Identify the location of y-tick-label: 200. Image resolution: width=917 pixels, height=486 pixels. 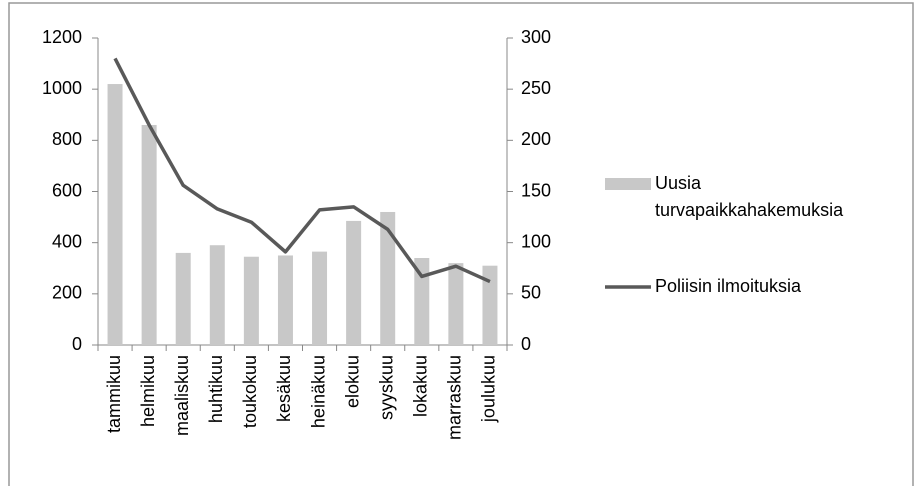
(67, 293).